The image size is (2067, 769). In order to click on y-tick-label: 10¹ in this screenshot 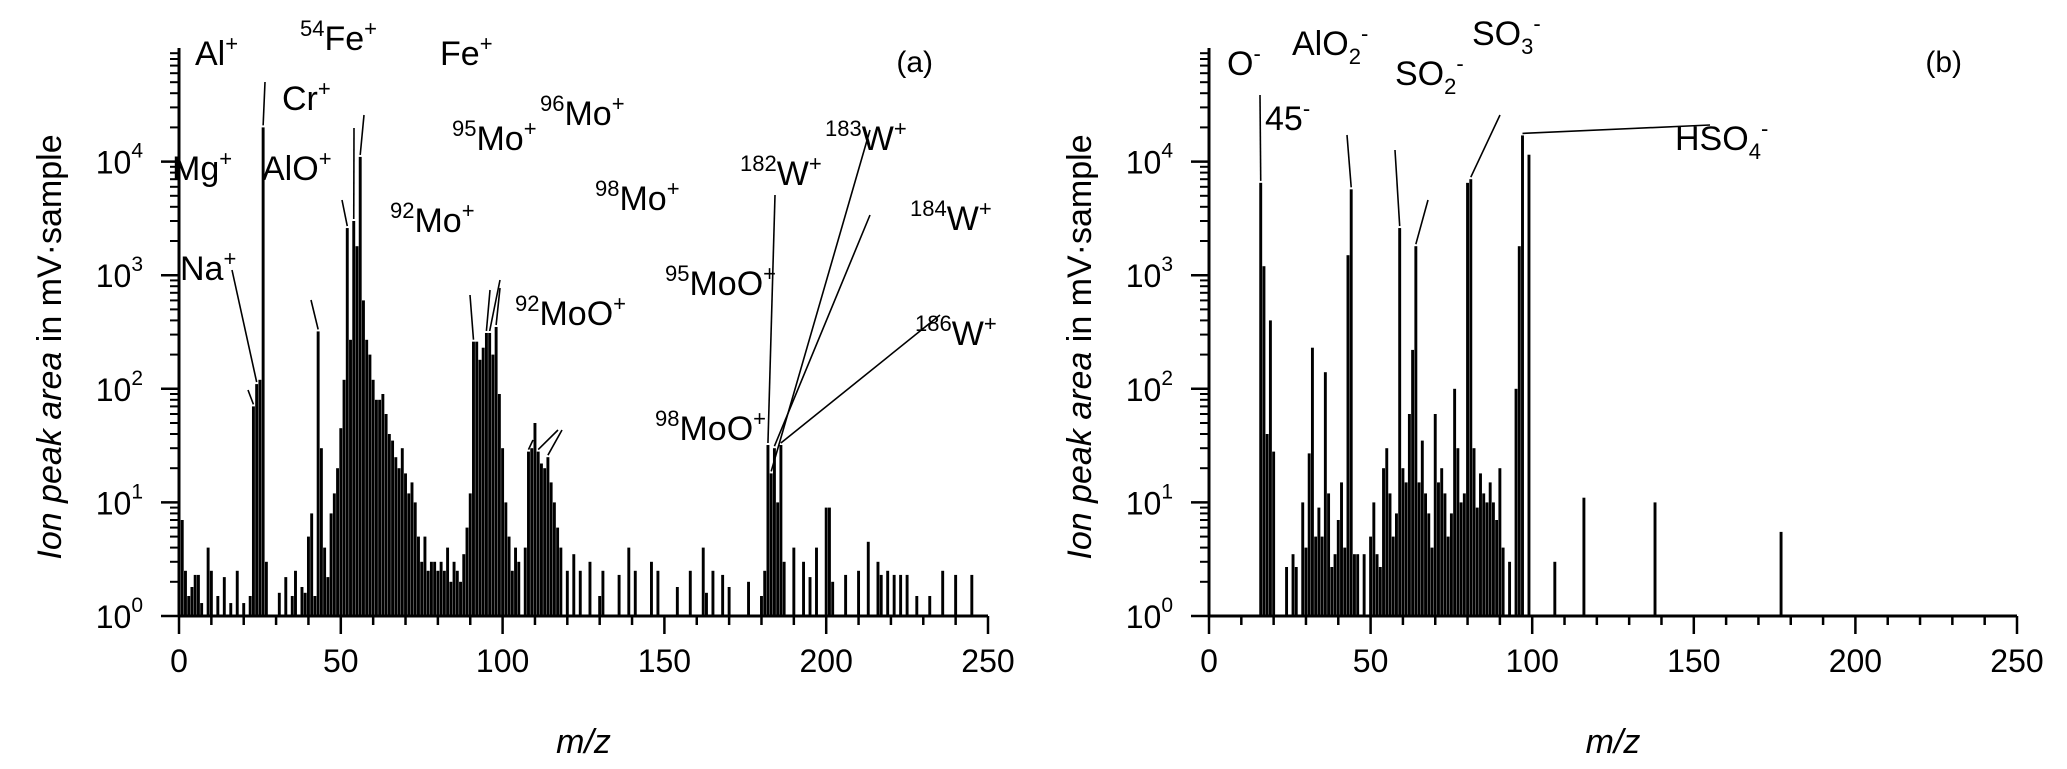, I will do `click(119, 500)`.